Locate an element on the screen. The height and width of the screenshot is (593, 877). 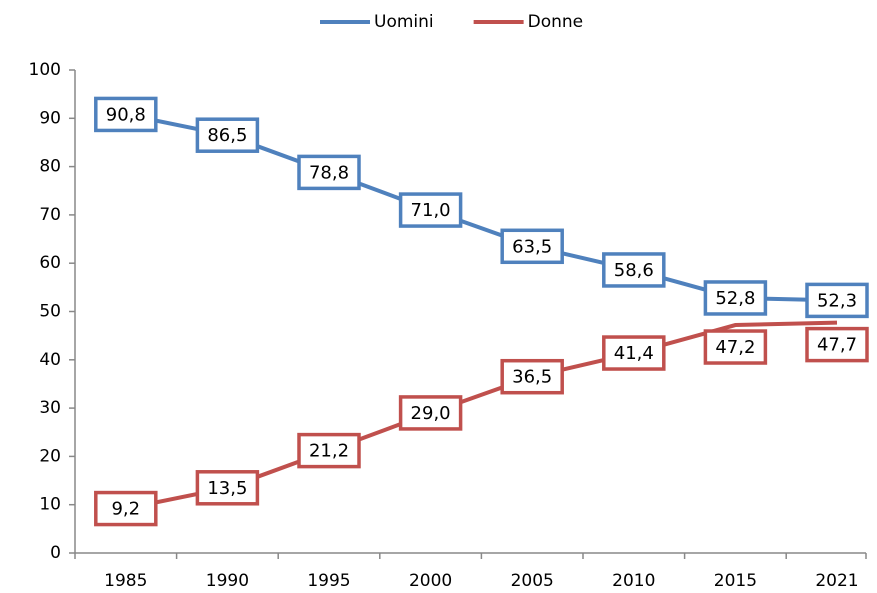
data-label: 52,8 is located at coordinates (735, 298).